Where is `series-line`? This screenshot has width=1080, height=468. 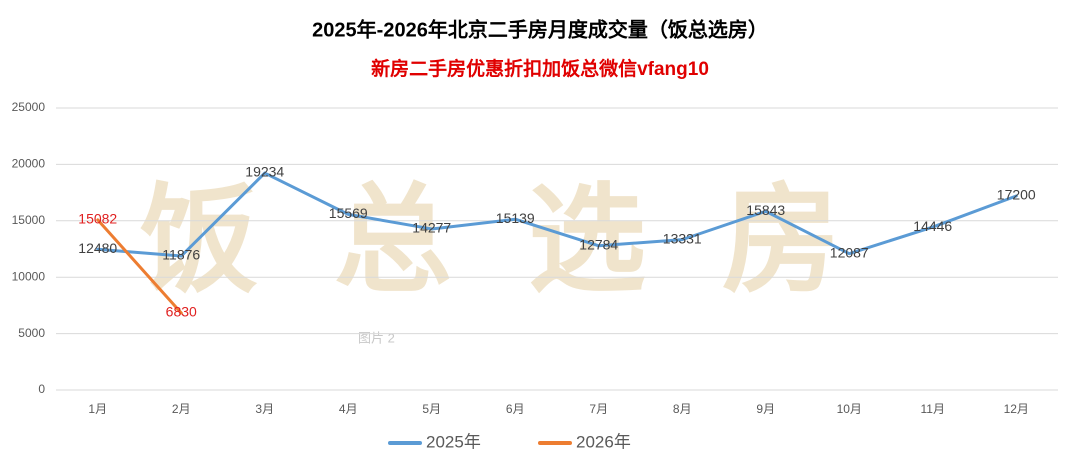
series-line is located at coordinates (139, 266).